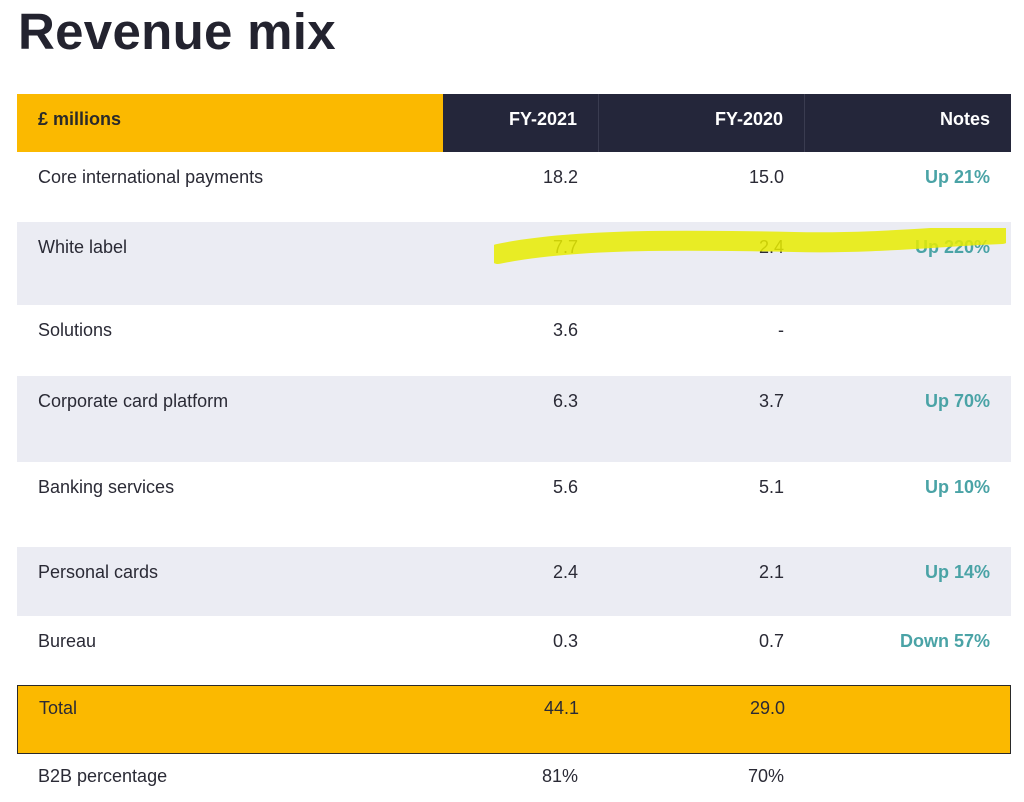  Describe the element at coordinates (230, 123) in the screenshot. I see `header-cell-unit: £ millions` at that location.